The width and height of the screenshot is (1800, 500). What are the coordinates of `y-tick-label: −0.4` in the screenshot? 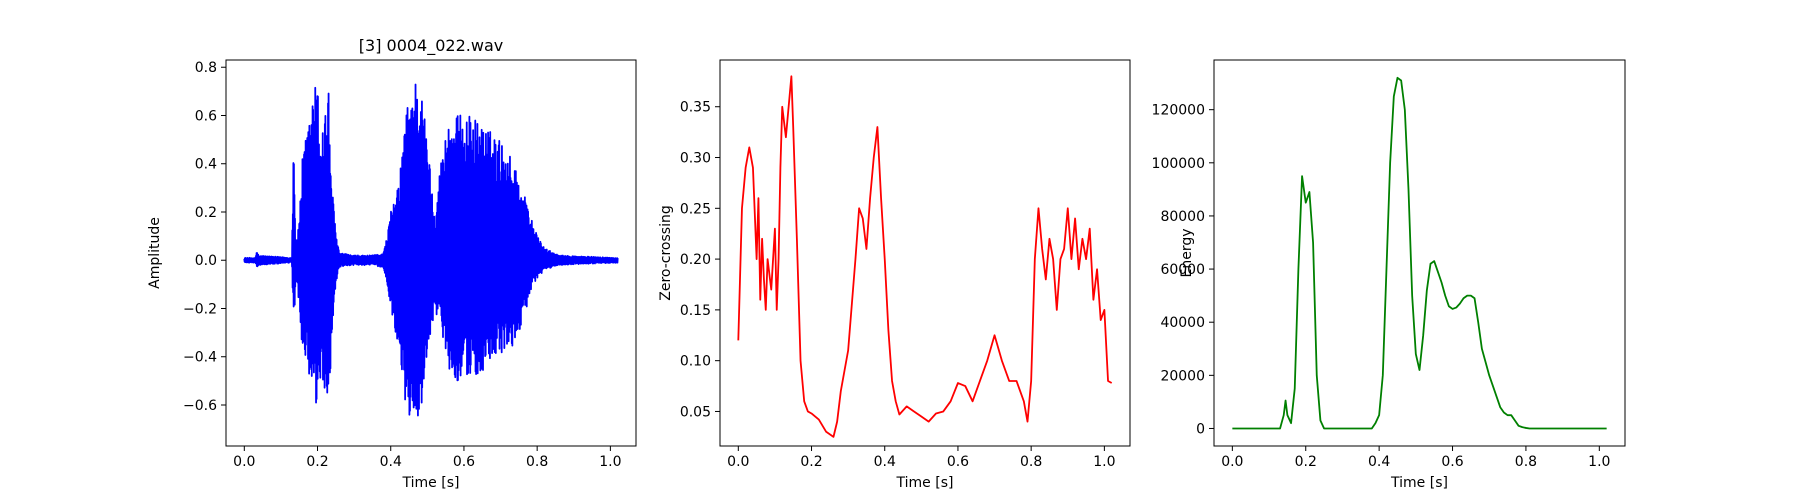 It's located at (200, 358).